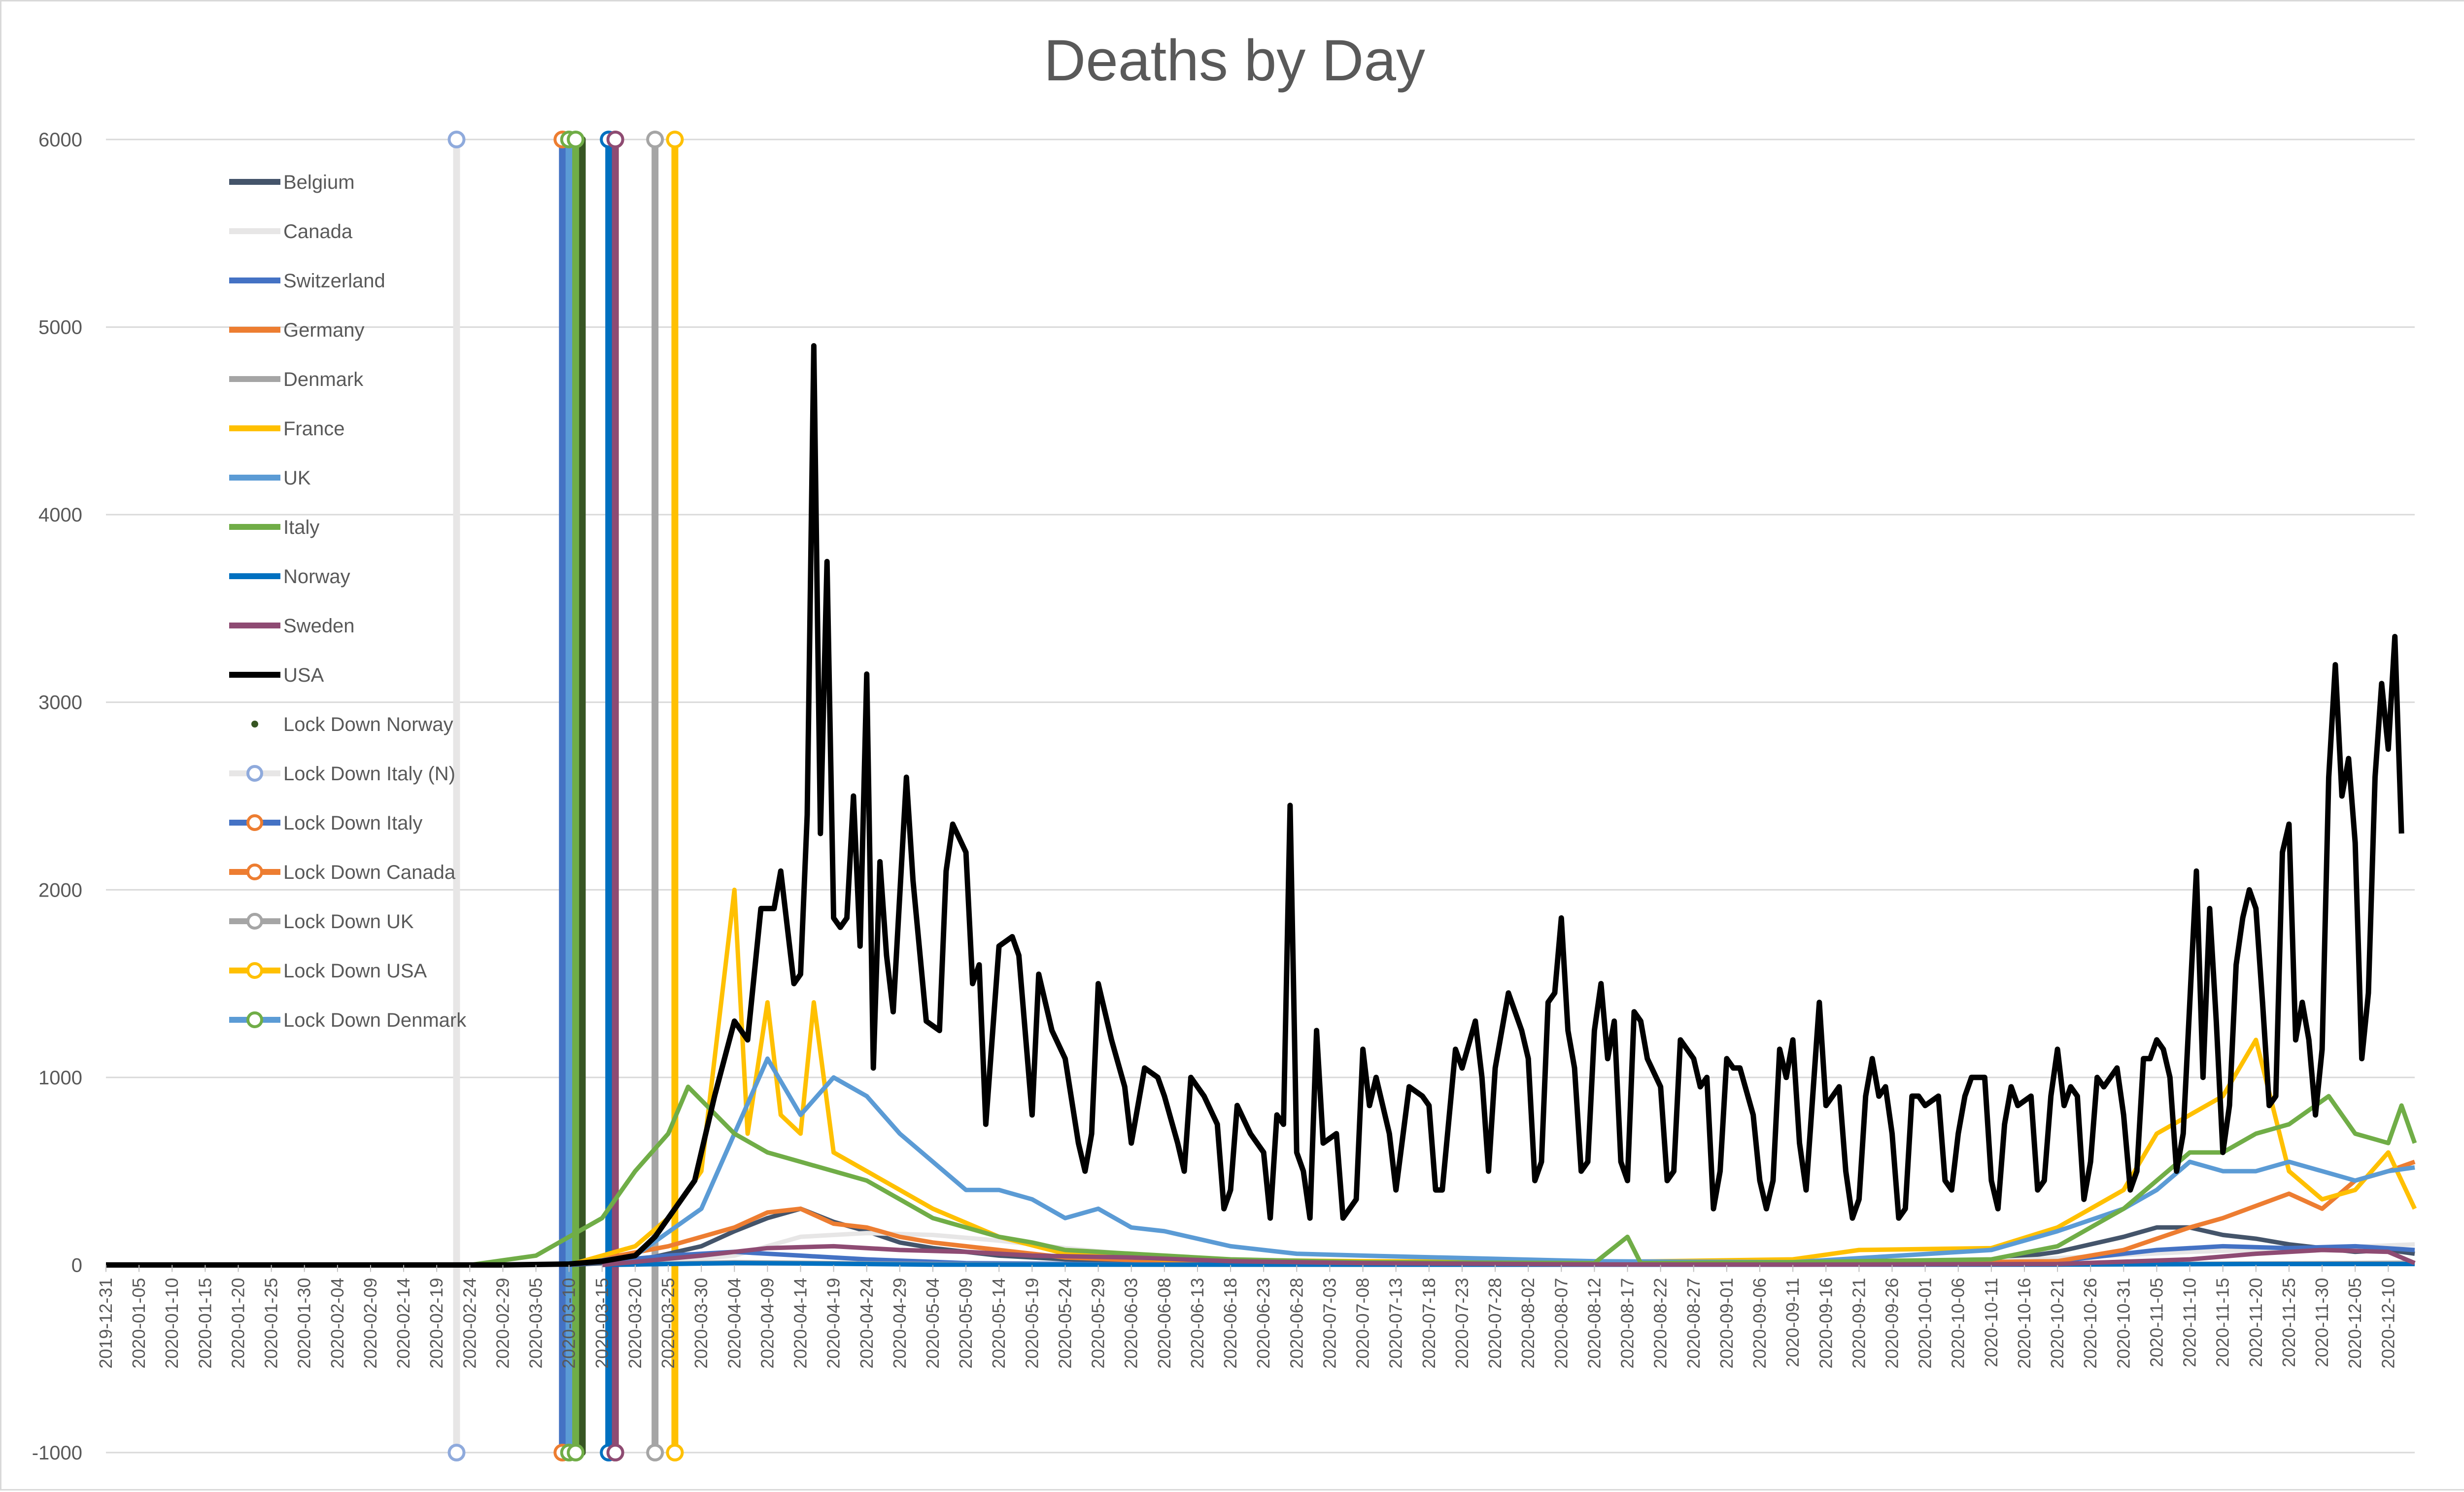 The image size is (2464, 1492). What do you see at coordinates (334, 281) in the screenshot?
I see `legend-label: Switzerland` at bounding box center [334, 281].